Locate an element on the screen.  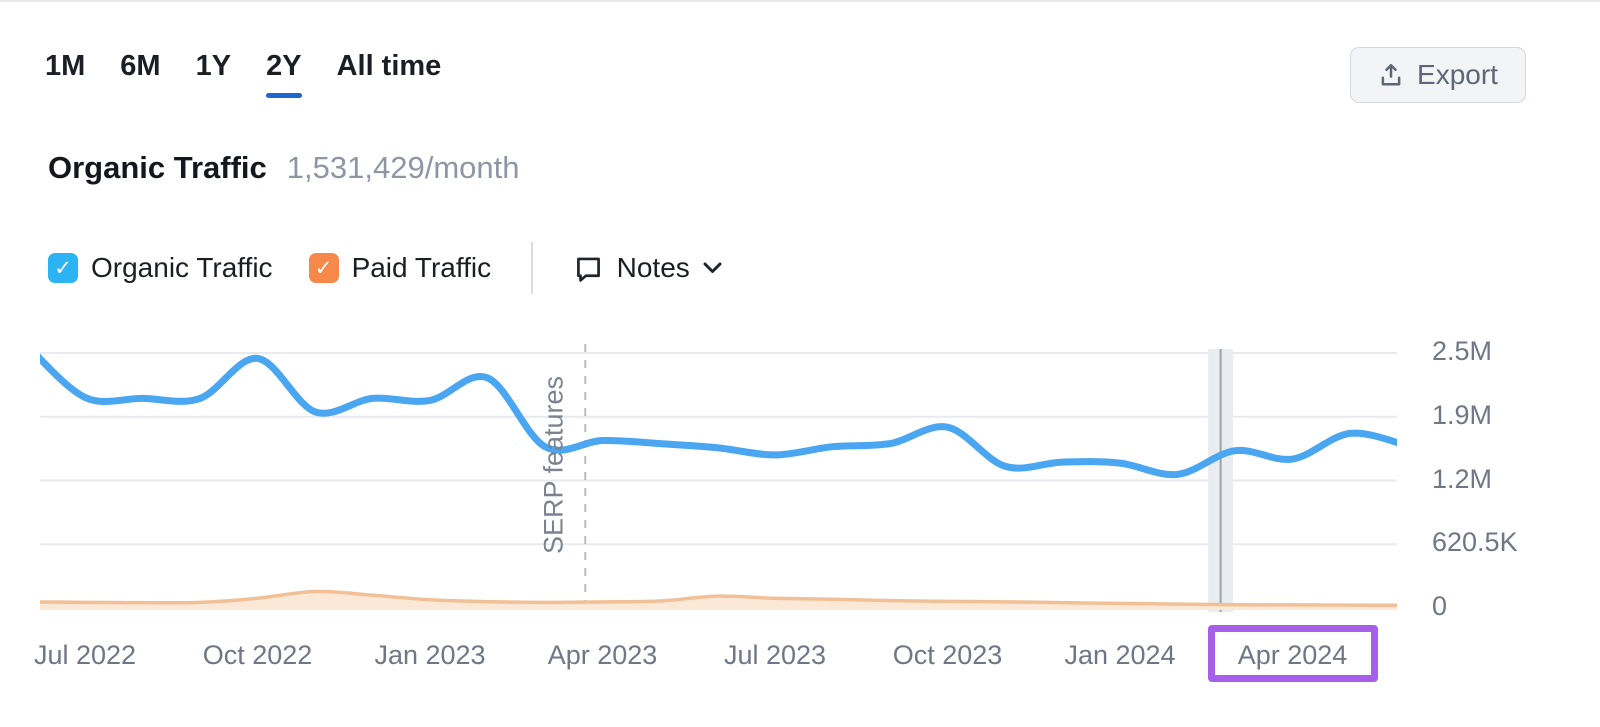
top-divider is located at coordinates (800, 1).